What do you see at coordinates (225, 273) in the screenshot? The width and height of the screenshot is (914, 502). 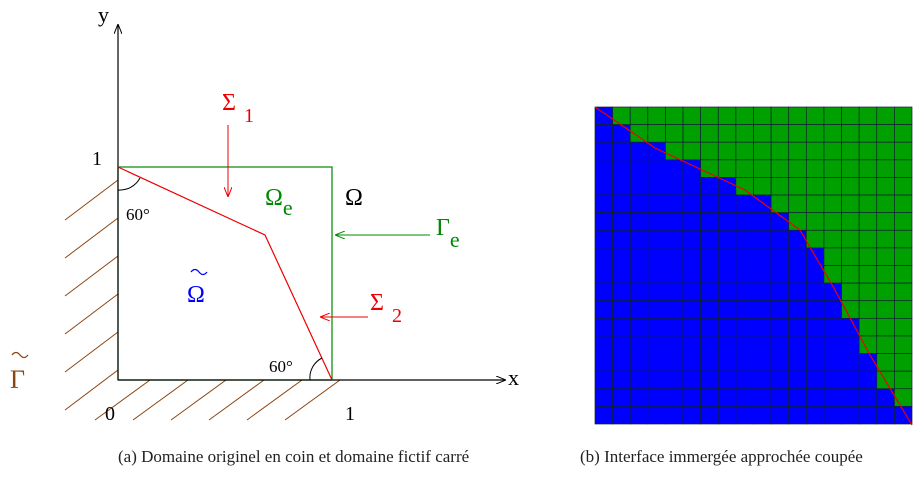 I see `interface` at bounding box center [225, 273].